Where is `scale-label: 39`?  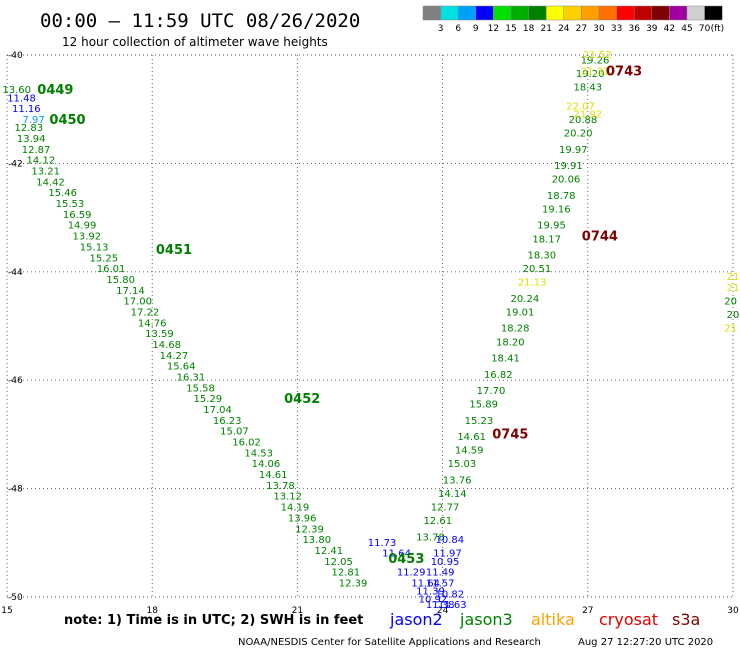
scale-label: 39 is located at coordinates (652, 29).